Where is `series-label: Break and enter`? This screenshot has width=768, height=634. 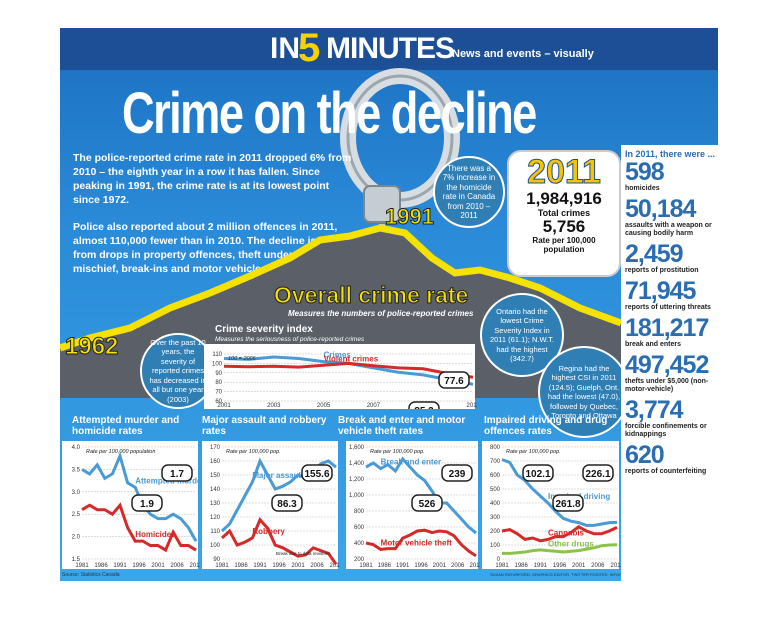 series-label: Break and enter is located at coordinates (411, 462).